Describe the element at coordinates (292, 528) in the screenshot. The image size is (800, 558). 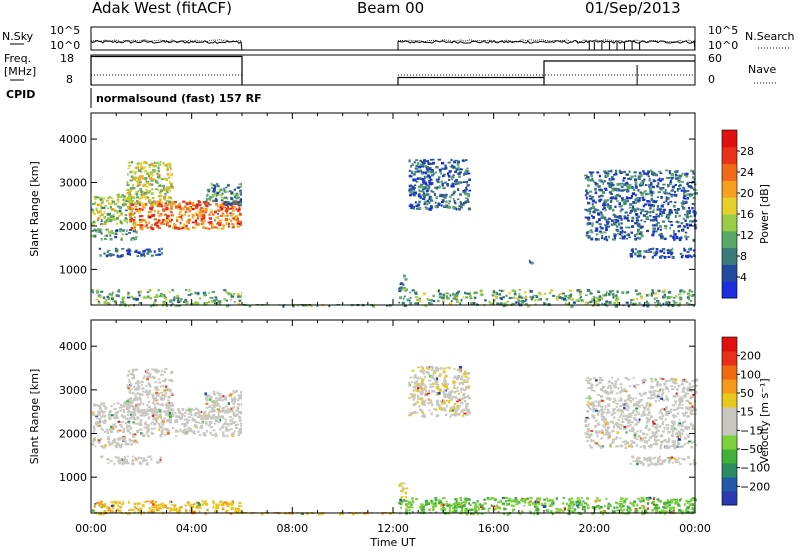
I see `xtick-label-2: 08:00` at that location.